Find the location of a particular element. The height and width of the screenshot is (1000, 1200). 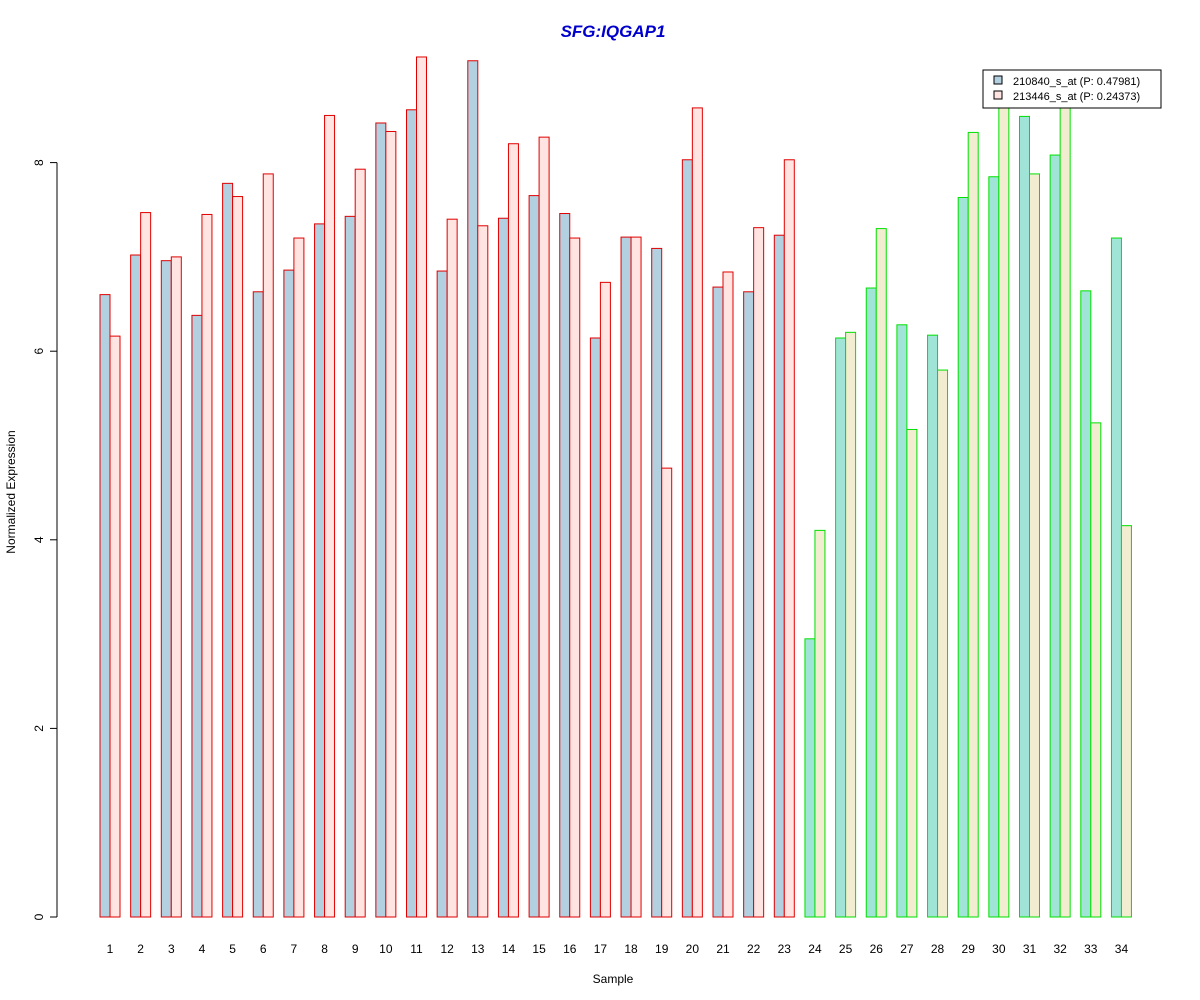

x-tick-label: 10 is located at coordinates (386, 949).